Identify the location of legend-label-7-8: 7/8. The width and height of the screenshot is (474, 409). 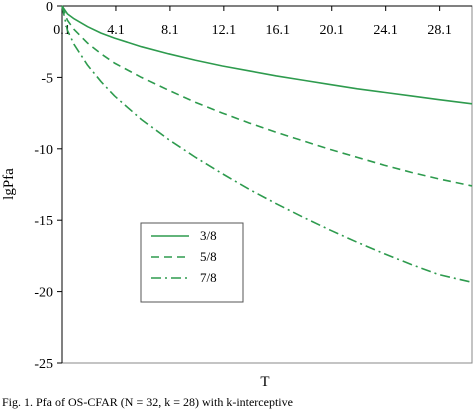
(208, 277).